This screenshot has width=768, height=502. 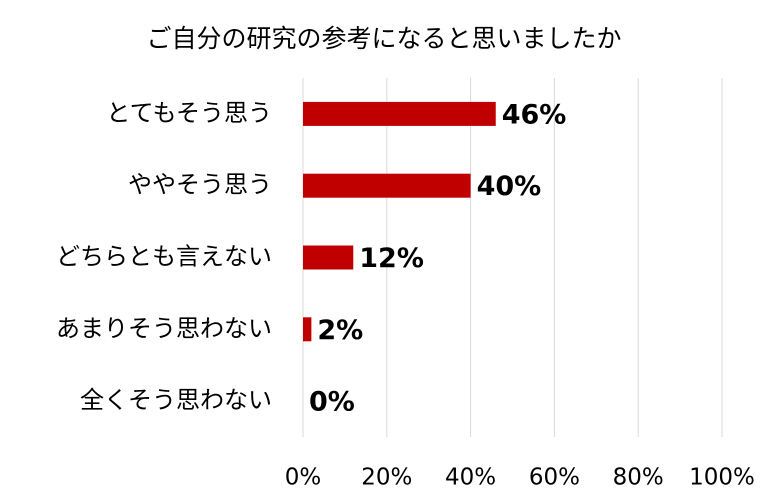 What do you see at coordinates (722, 478) in the screenshot?
I see `x-tick-label: 100%` at bounding box center [722, 478].